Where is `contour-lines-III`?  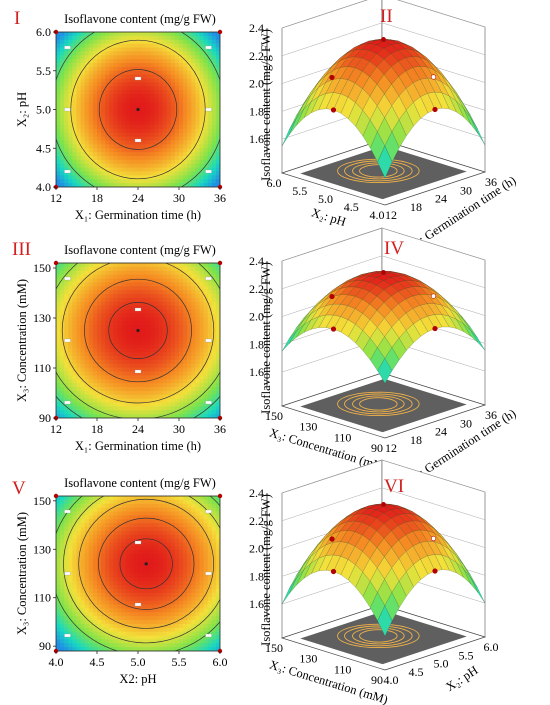
contour-lines-III is located at coordinates (138, 340).